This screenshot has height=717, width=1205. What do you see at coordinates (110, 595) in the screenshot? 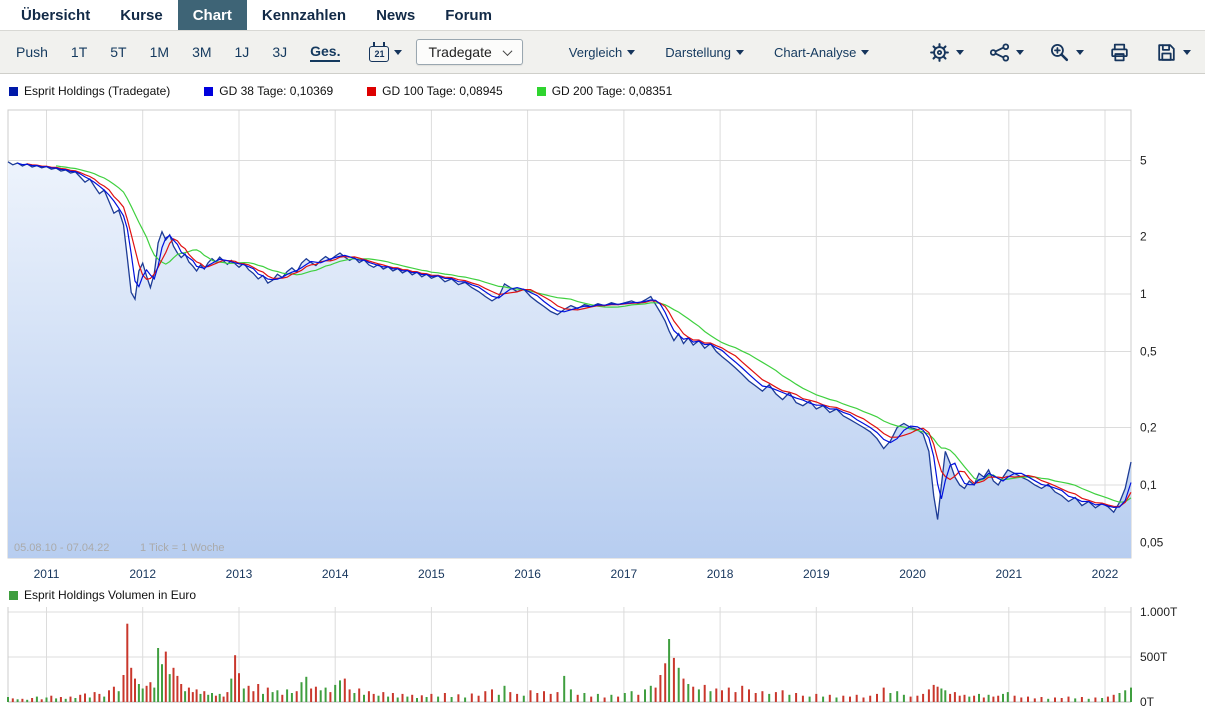
I see `volume-legend-label: Esprit Holdings Volumen in Euro` at bounding box center [110, 595].